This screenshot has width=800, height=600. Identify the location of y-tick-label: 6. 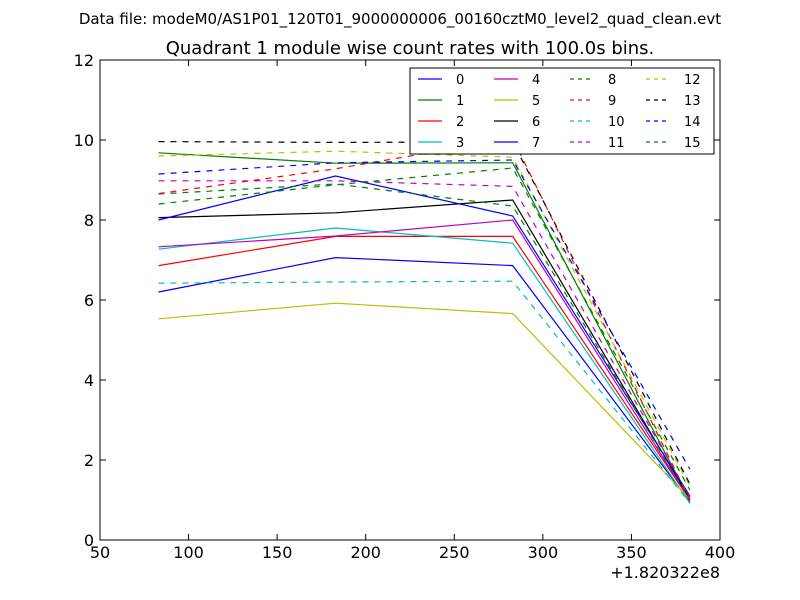
(89, 300).